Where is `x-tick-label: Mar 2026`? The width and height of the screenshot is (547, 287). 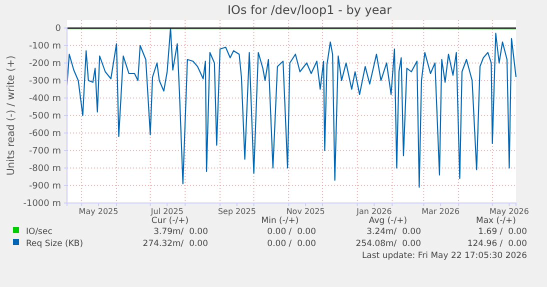 x-tick-label: Mar 2026 is located at coordinates (441, 211).